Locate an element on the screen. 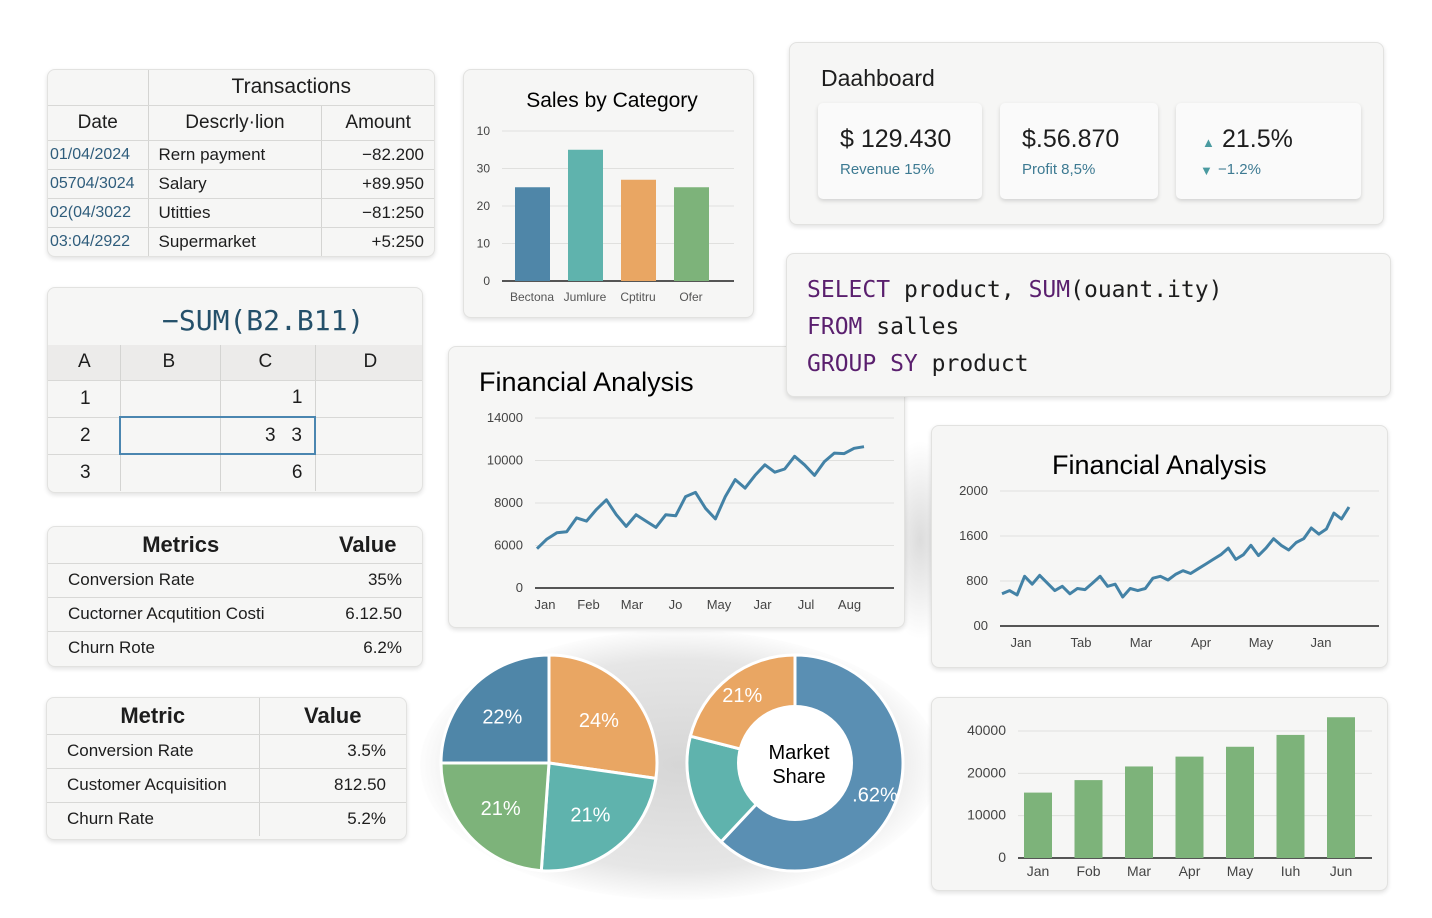  metric-value: 5.2% is located at coordinates (332, 819).